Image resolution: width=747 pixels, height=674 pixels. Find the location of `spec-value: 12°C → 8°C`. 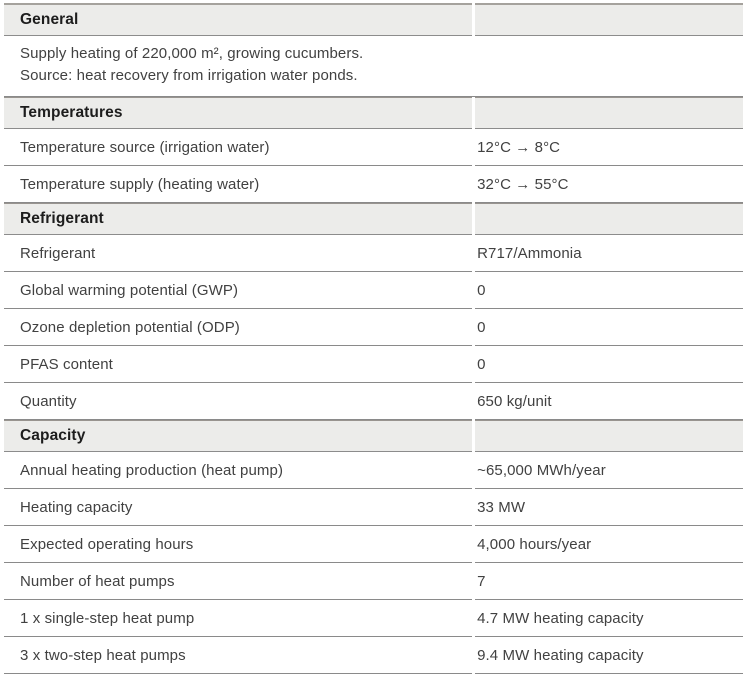

spec-value: 12°C → 8°C is located at coordinates (609, 147).